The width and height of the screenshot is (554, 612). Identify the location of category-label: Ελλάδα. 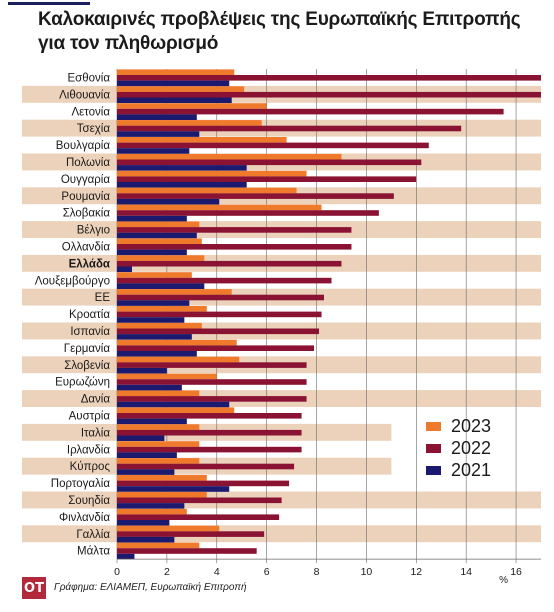
(89, 264).